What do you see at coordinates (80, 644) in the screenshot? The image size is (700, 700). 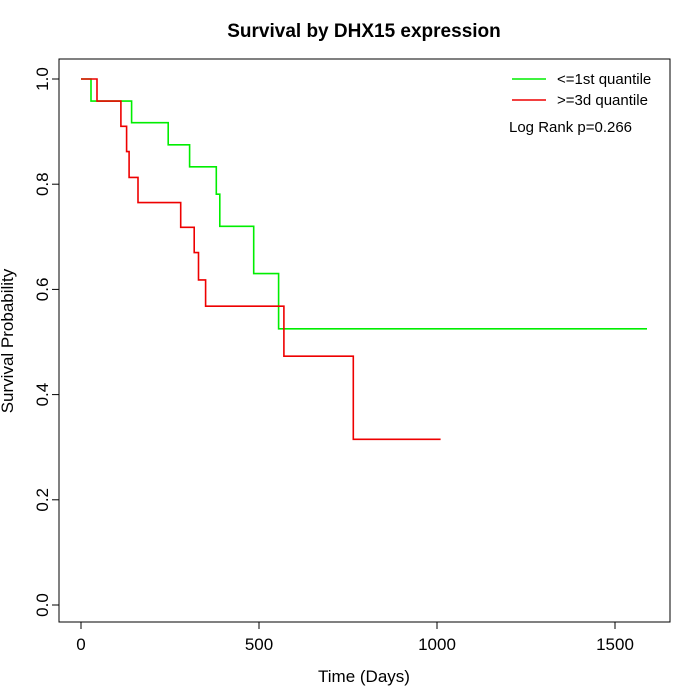 I see `x-tick-label: 0` at bounding box center [80, 644].